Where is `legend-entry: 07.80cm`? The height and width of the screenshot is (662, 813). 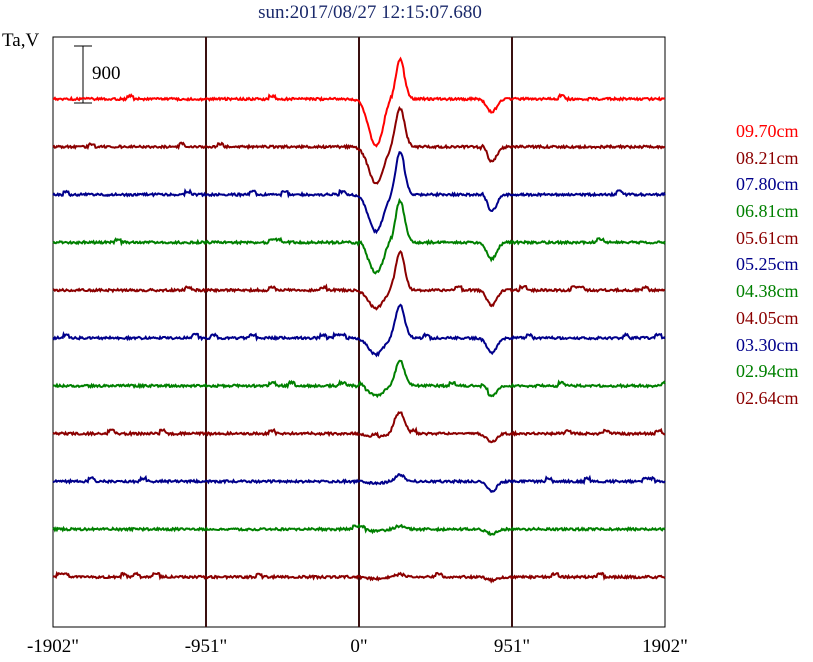 legend-entry: 07.80cm is located at coordinates (767, 184).